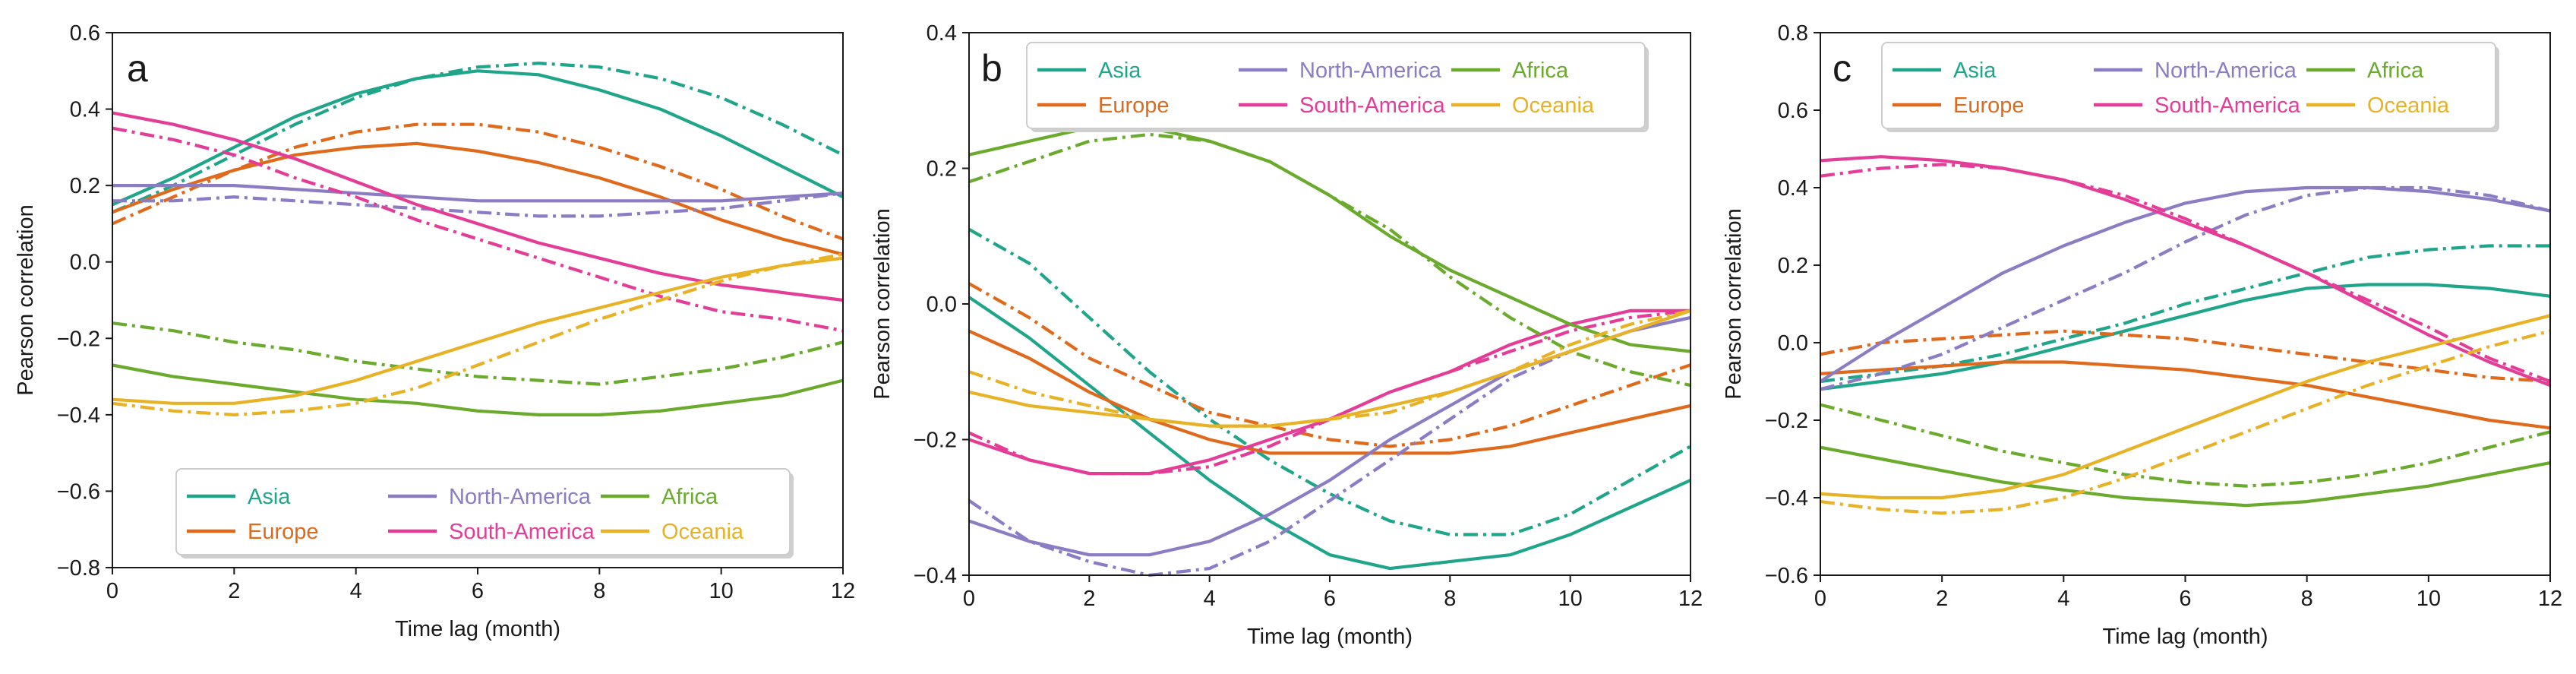  I want to click on panel-letter: c, so click(1842, 69).